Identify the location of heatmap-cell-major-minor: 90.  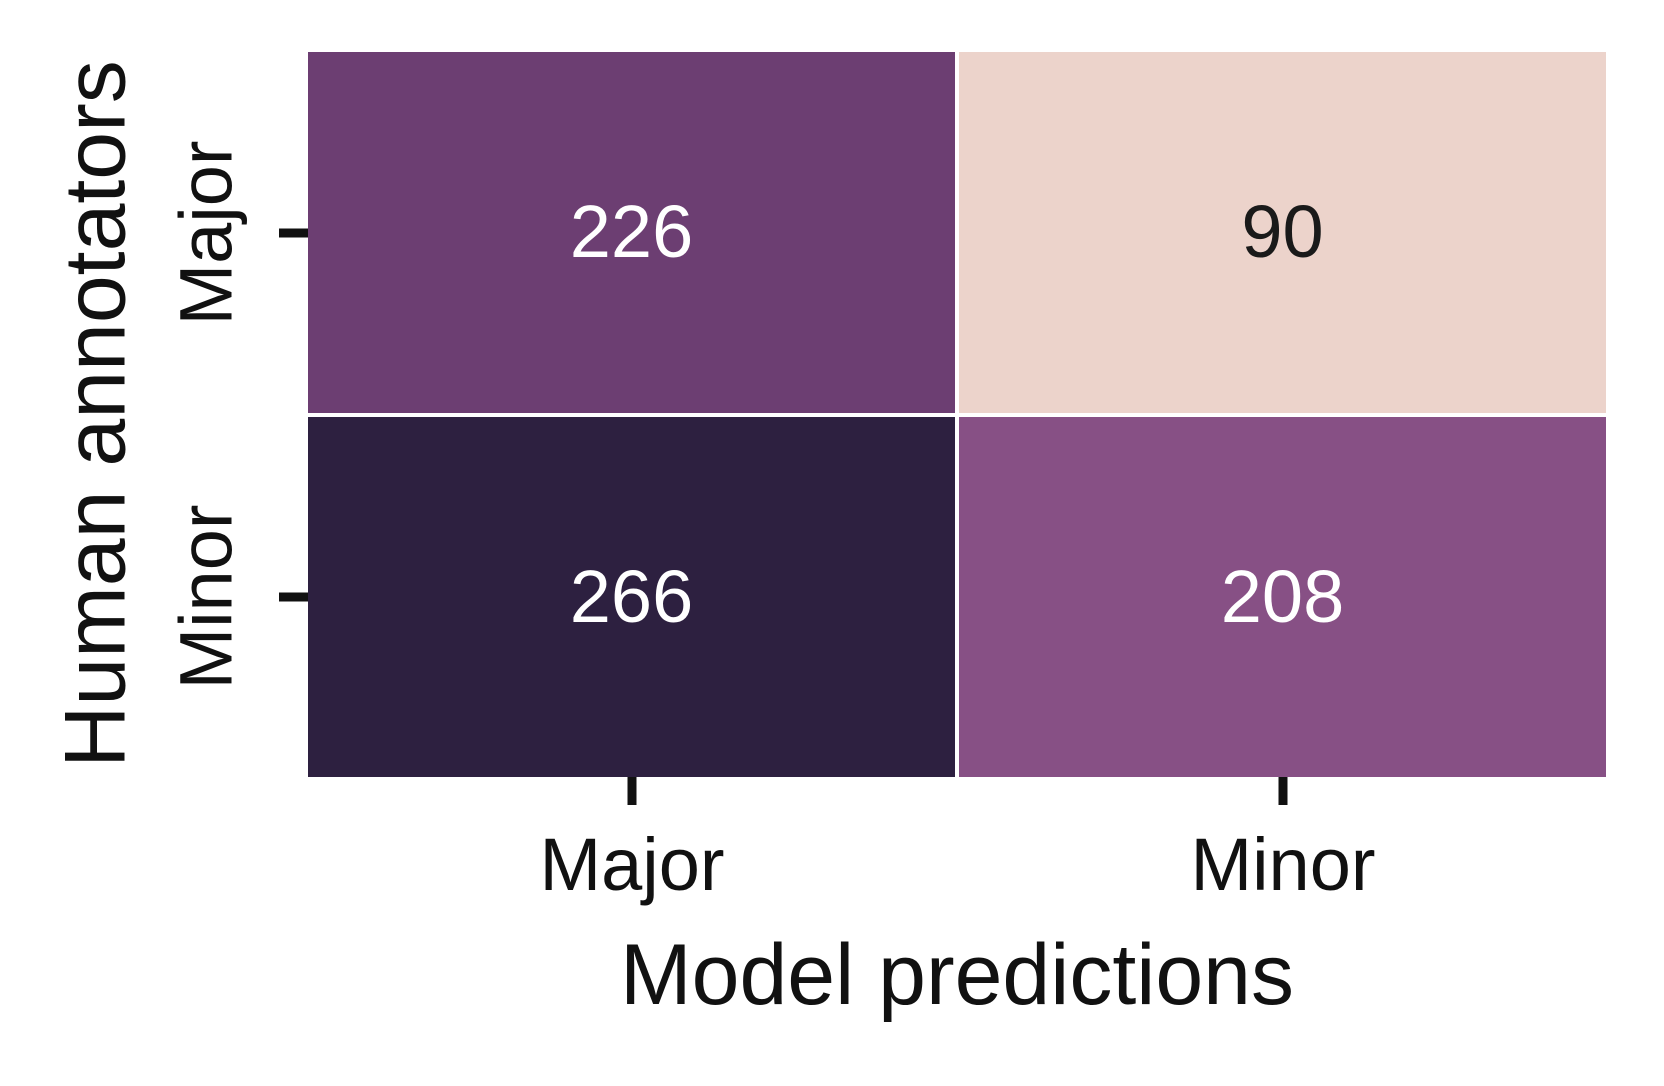
(1282, 232).